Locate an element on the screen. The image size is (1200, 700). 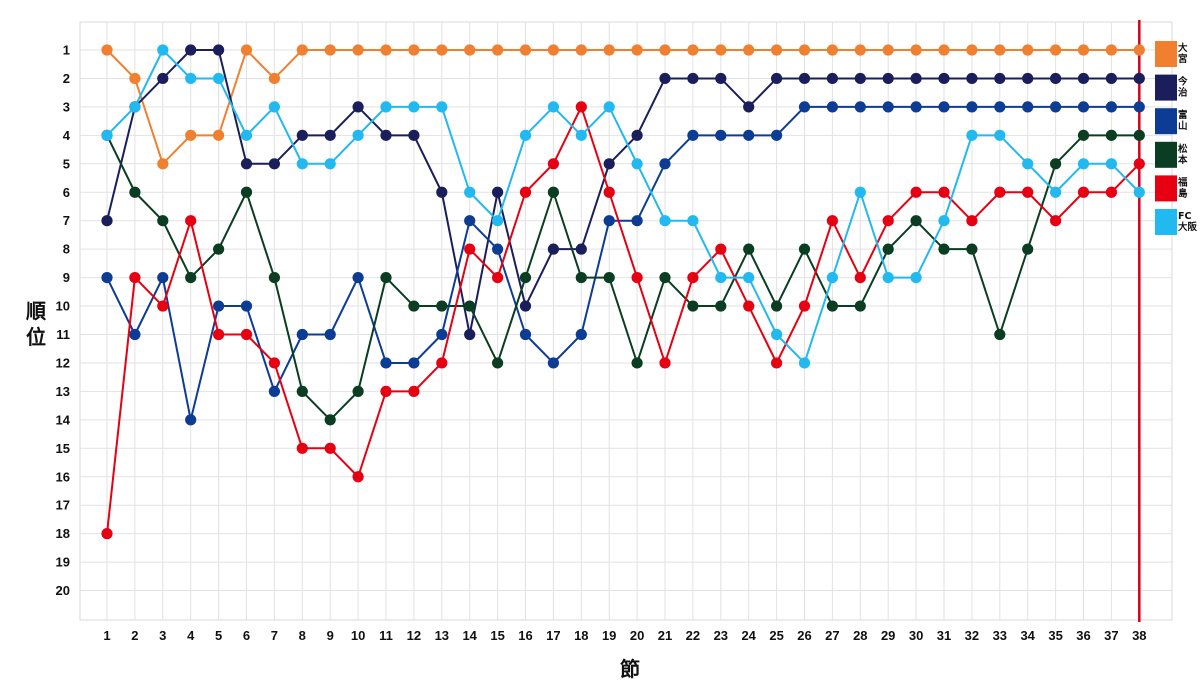
y-tick-label: 3 is located at coordinates (66, 106).